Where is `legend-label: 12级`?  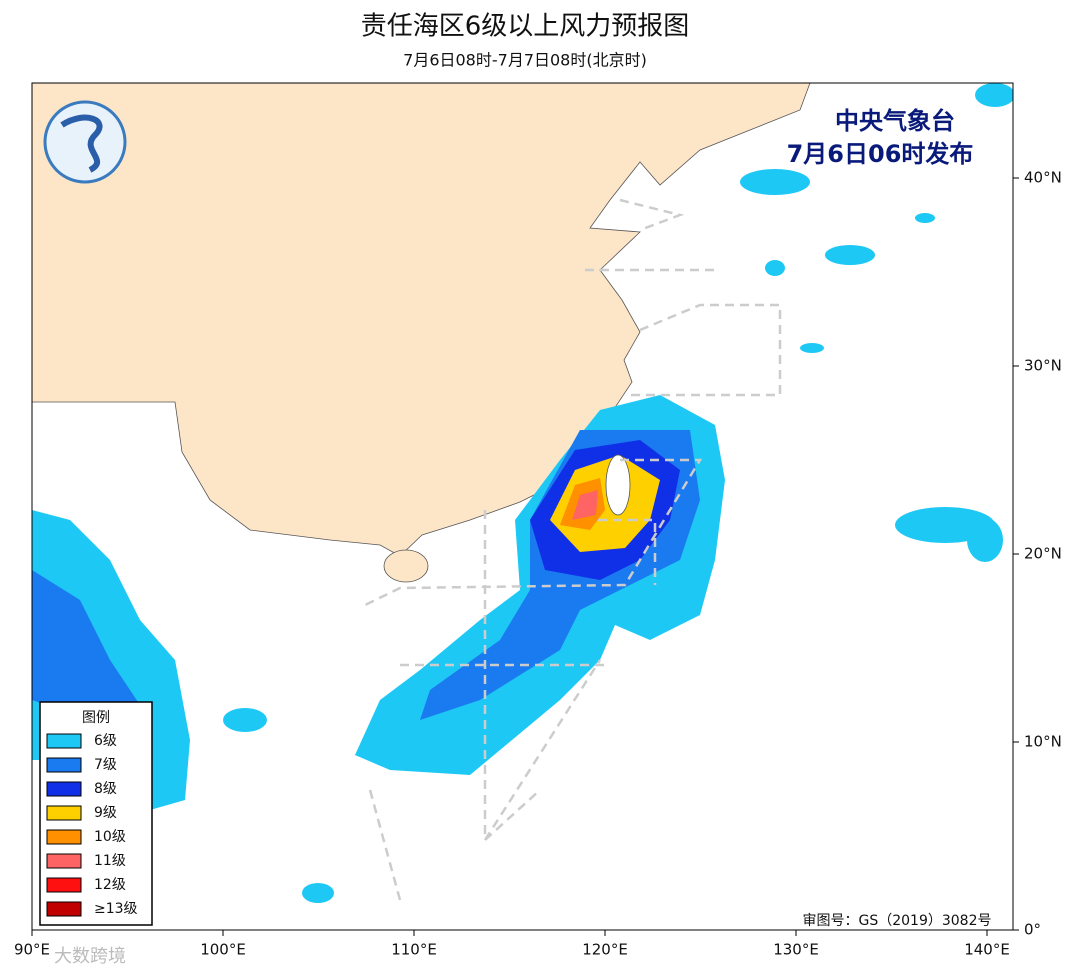
legend-label: 12级 is located at coordinates (110, 885).